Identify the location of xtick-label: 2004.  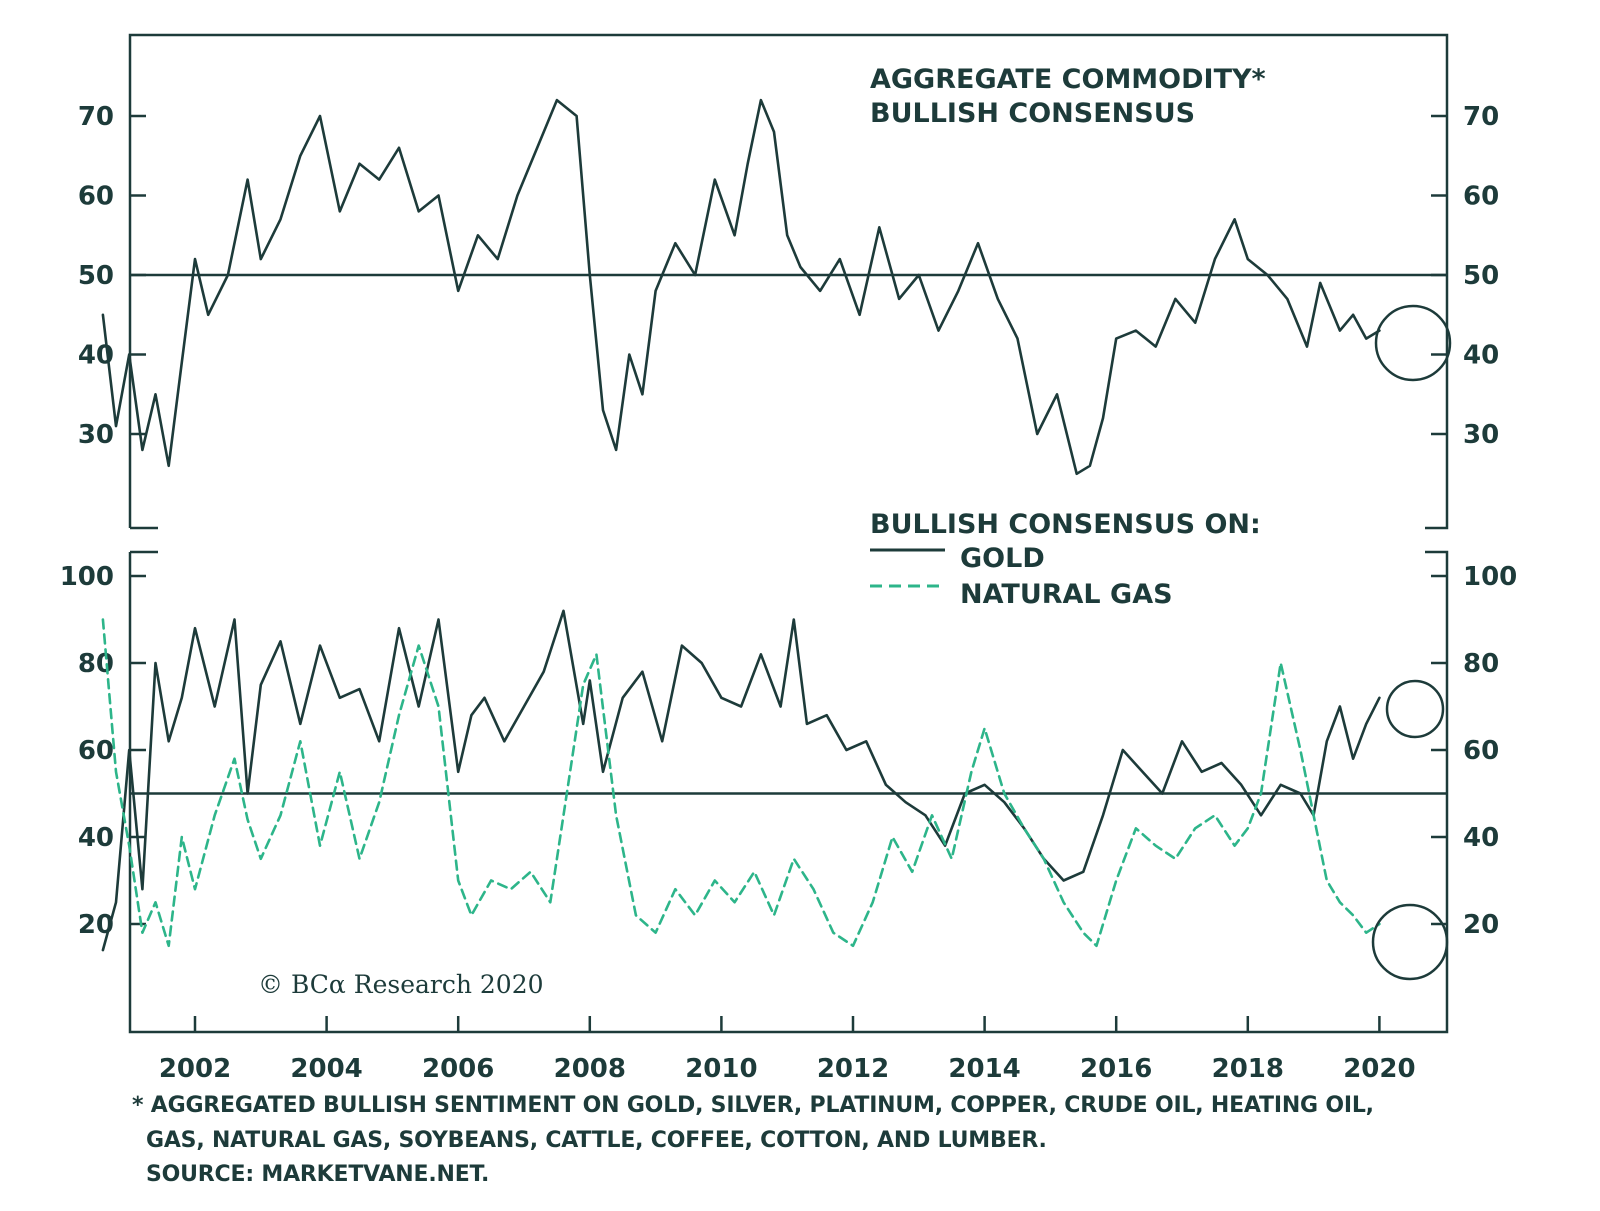
(326, 1069).